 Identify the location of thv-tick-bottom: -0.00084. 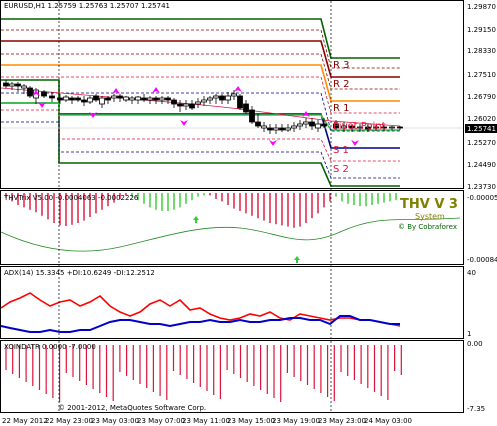
(482, 260).